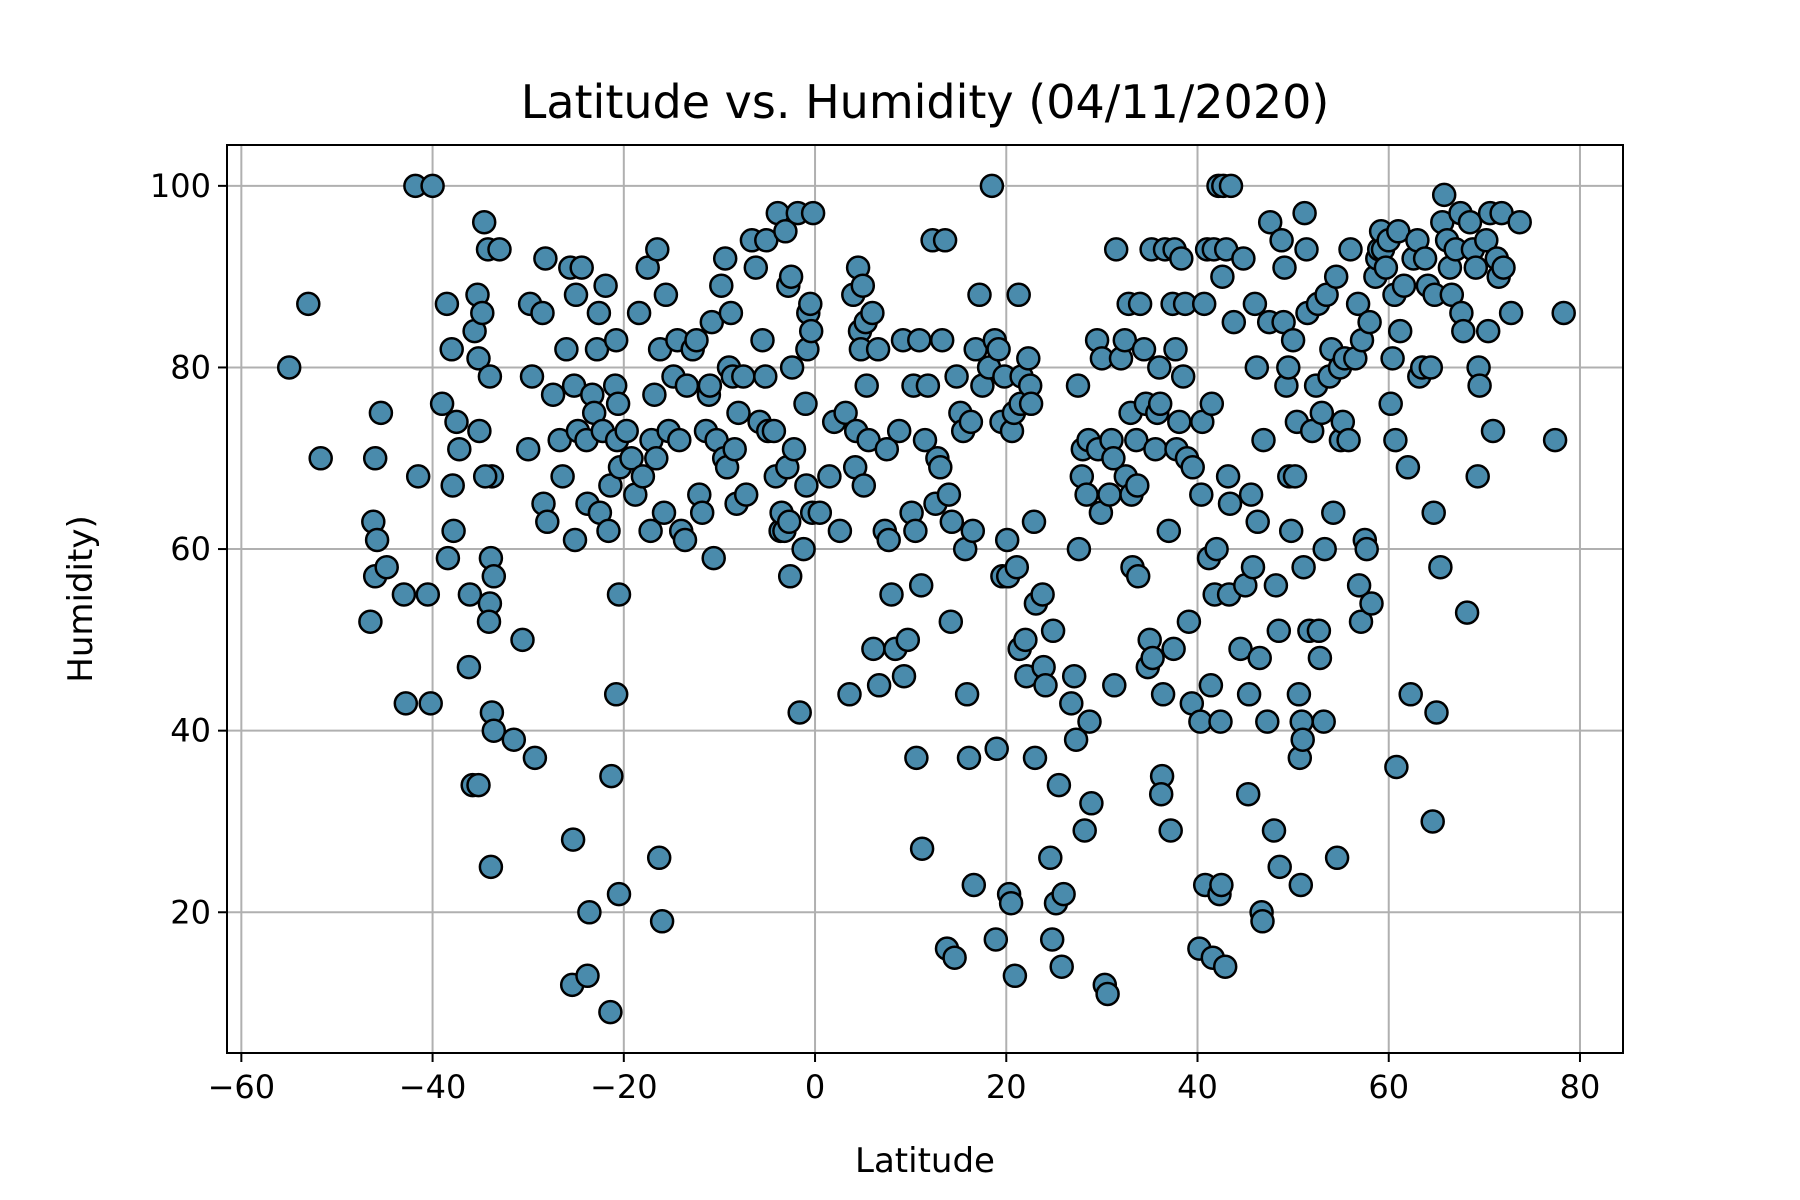 The height and width of the screenshot is (1200, 1800). Describe the element at coordinates (1388, 1087) in the screenshot. I see `x-tick-label: 60` at that location.